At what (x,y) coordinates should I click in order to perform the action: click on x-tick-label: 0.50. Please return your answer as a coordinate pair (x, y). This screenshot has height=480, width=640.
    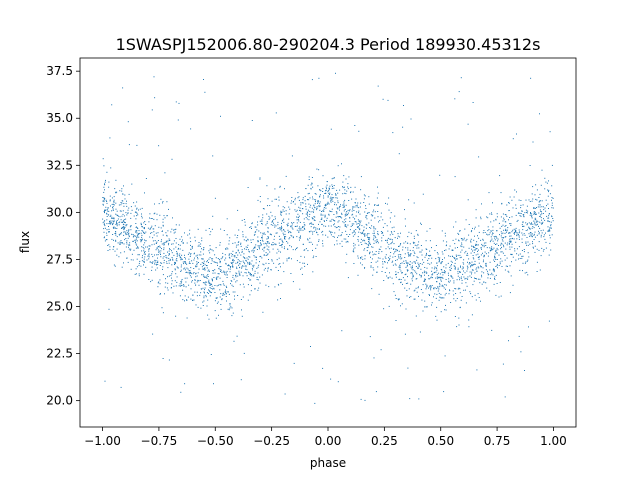
    Looking at the image, I should click on (440, 441).